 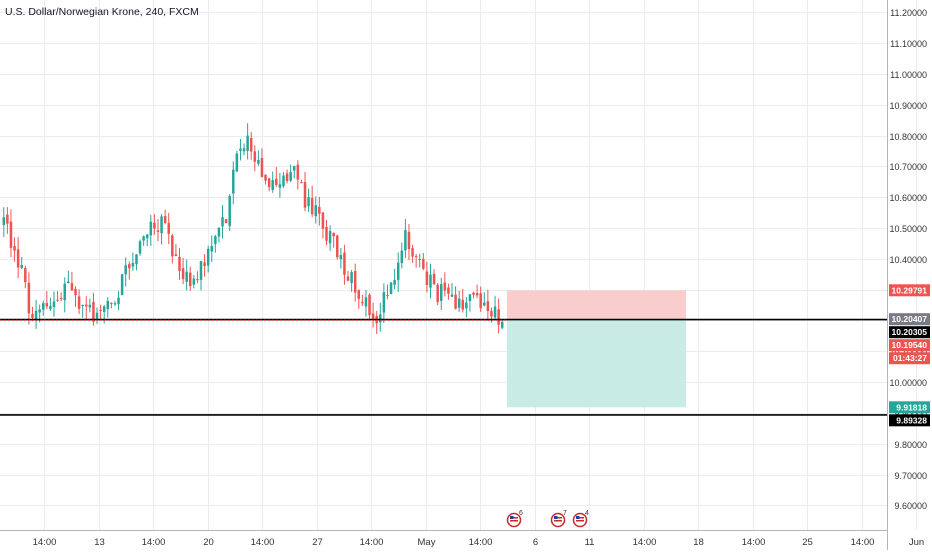 What do you see at coordinates (596, 363) in the screenshot?
I see `take-profit-zone` at bounding box center [596, 363].